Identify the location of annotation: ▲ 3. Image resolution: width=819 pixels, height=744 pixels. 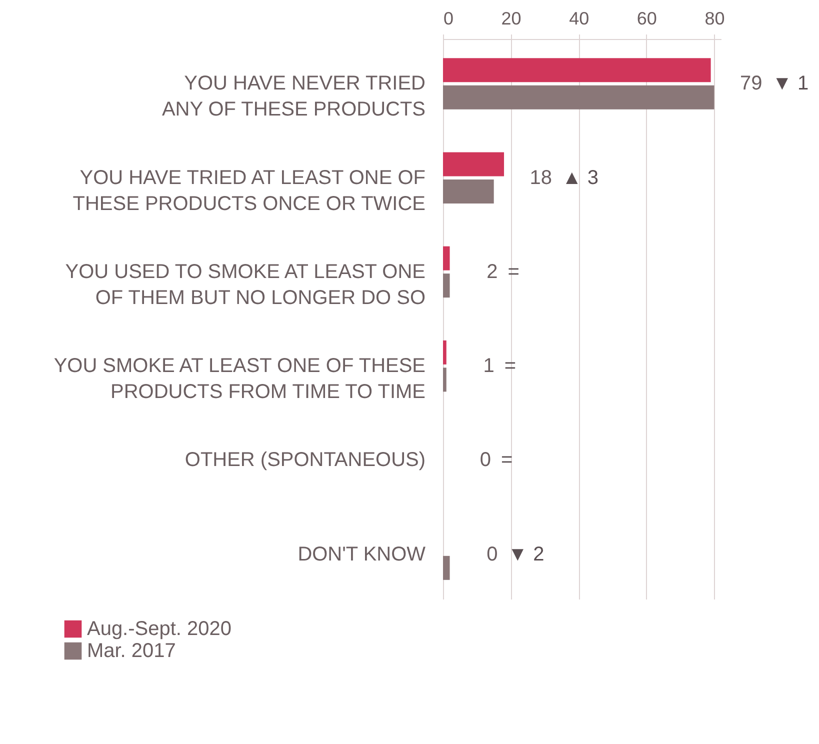
(580, 177).